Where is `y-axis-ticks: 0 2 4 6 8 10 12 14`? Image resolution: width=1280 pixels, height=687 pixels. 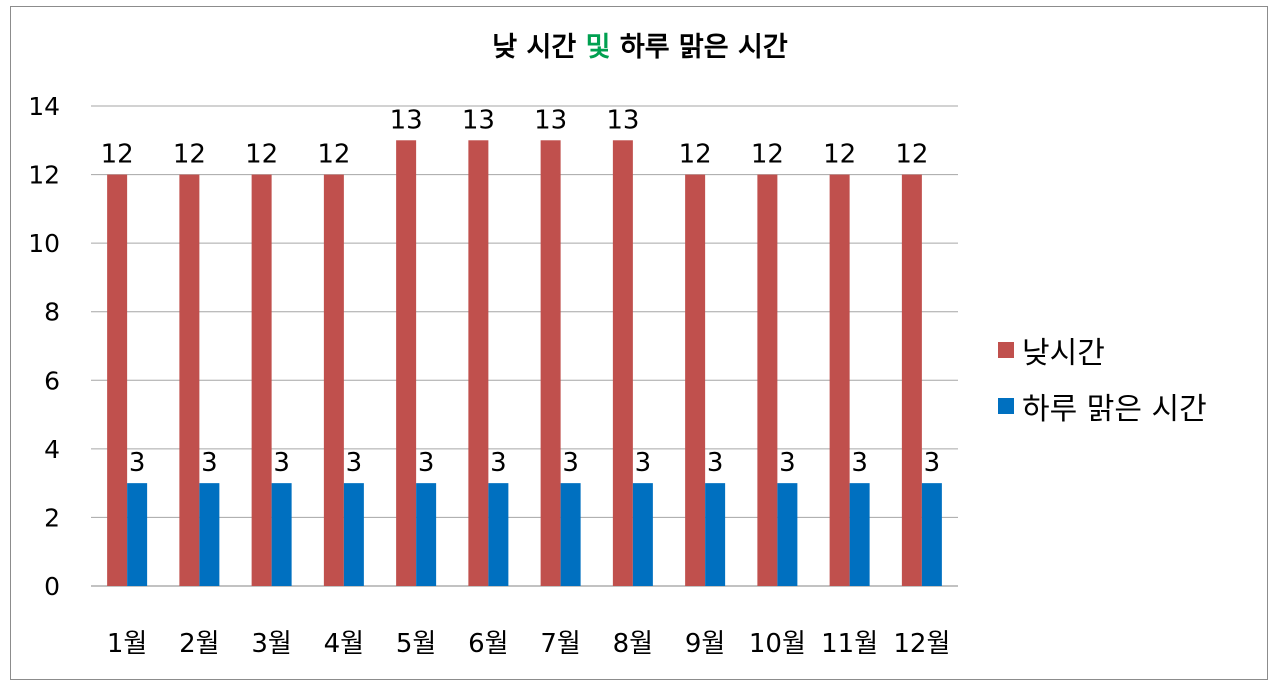 y-axis-ticks: 0 2 4 6 8 10 12 14 is located at coordinates (44, 346).